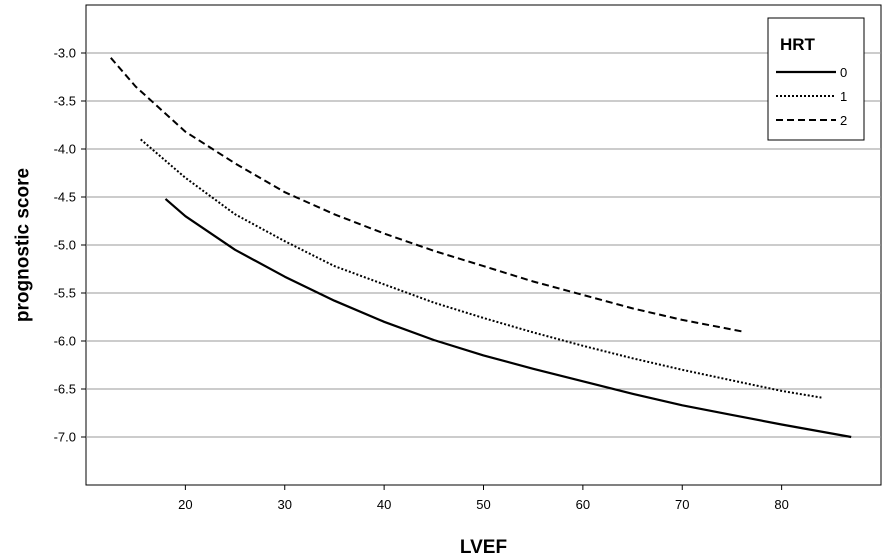 This screenshot has width=883, height=560. I want to click on x-axis: 20 30 40 50 60 70 80, so click(483, 498).